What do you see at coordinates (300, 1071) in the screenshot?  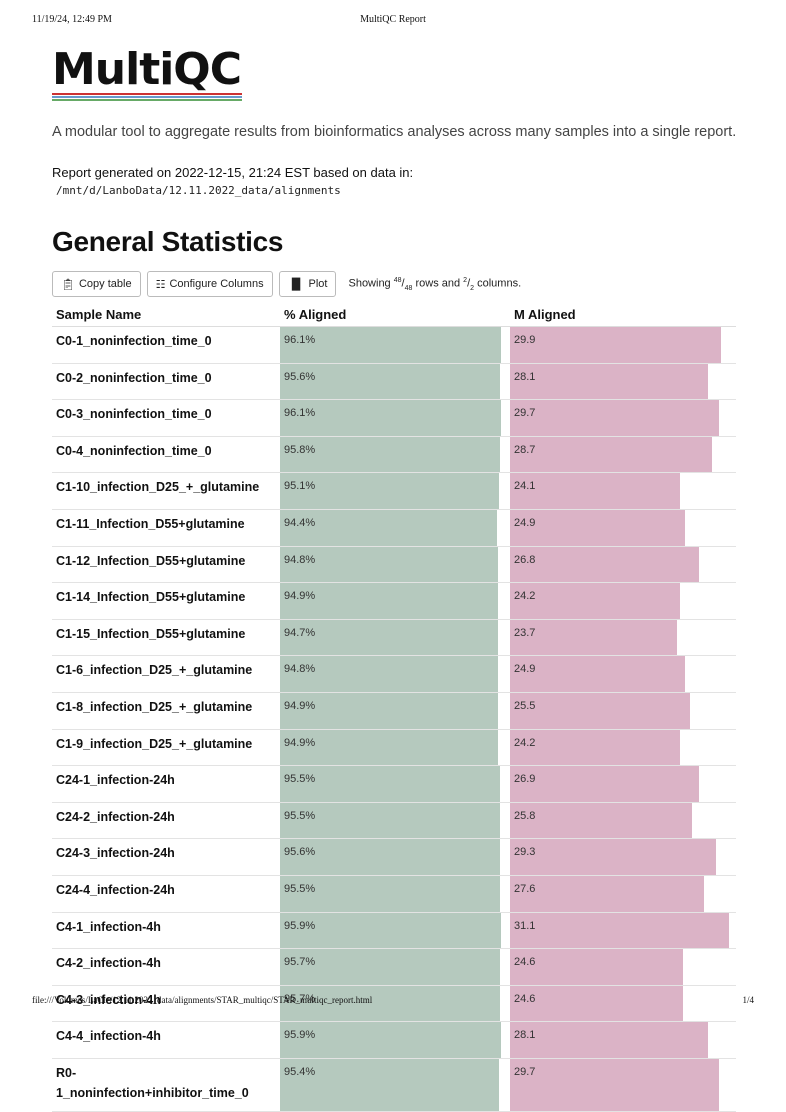 I see `pct-aligned-value: 95.4%` at bounding box center [300, 1071].